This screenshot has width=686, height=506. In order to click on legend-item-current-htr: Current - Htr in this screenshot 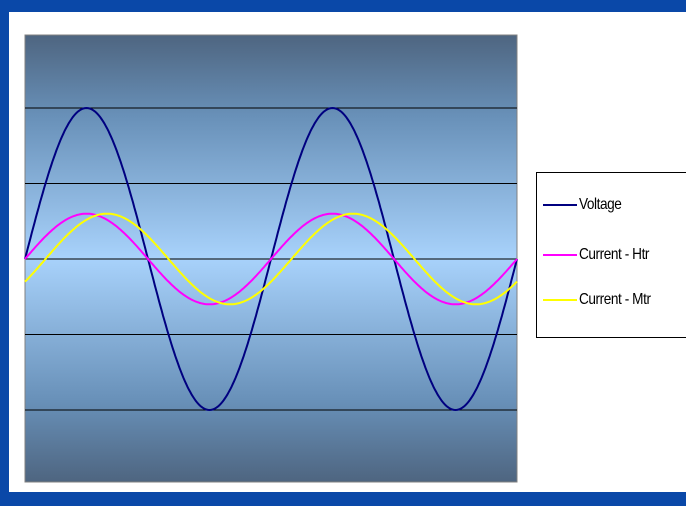, I will do `click(602, 255)`.